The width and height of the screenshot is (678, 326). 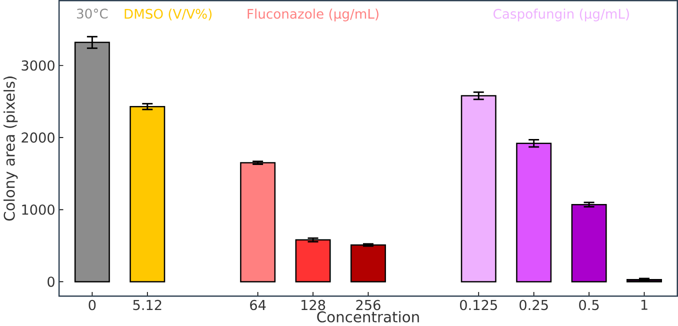 I want to click on x-axis-title: Concentration, so click(x=368, y=316).